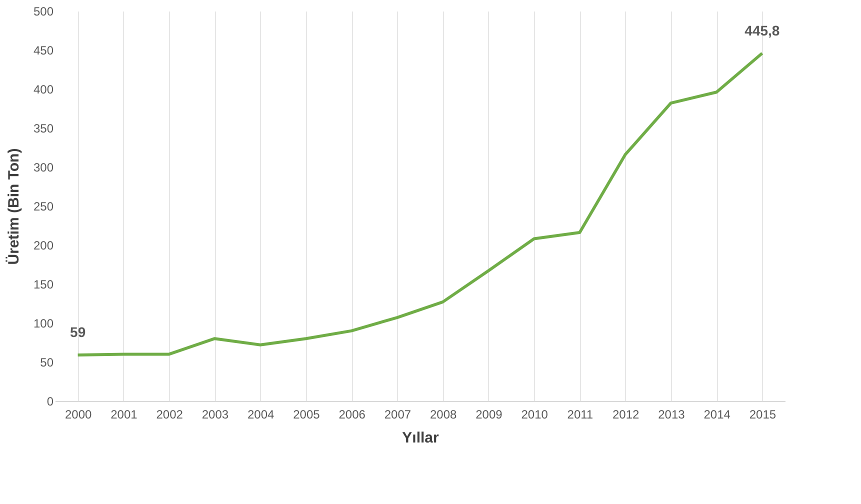 The height and width of the screenshot is (504, 861). What do you see at coordinates (215, 415) in the screenshot?
I see `x-tick-label: 2003` at bounding box center [215, 415].